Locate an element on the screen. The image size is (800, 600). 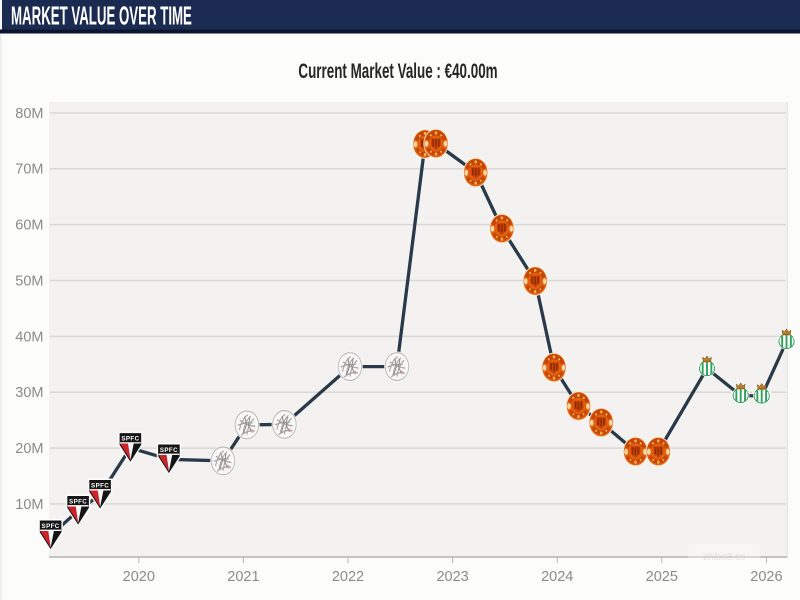
svg-text: 50M is located at coordinates (29, 281).